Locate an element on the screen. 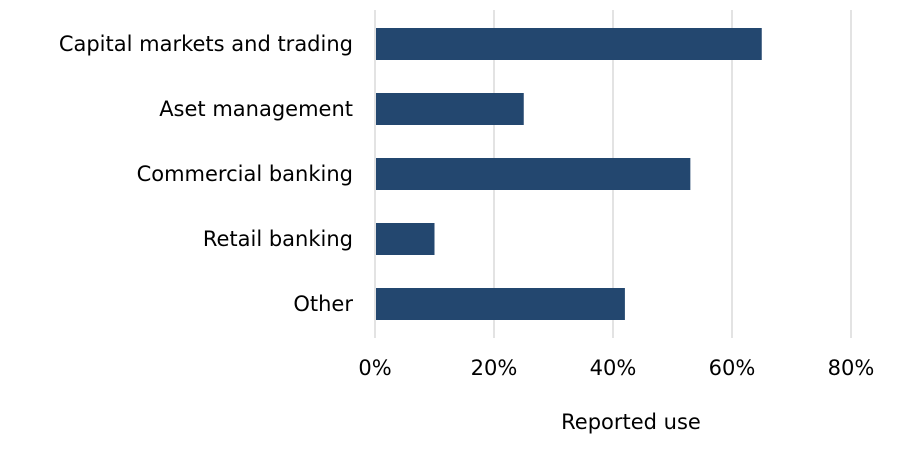  x-tick-label: 40% is located at coordinates (613, 368).